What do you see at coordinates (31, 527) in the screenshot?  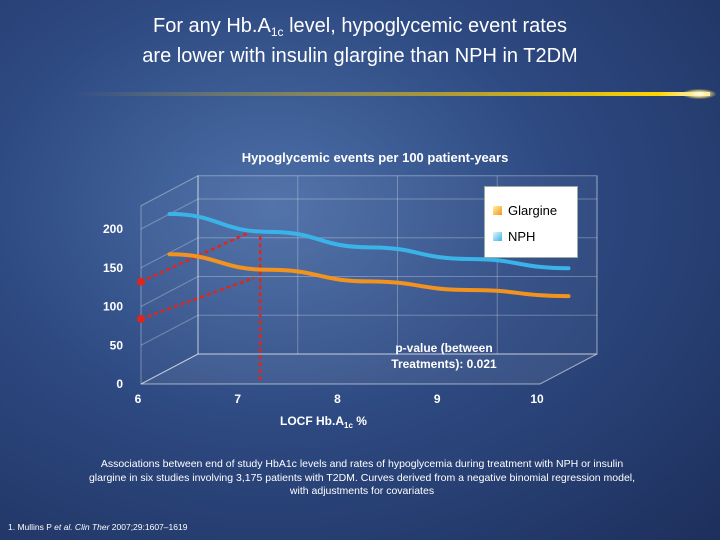 I see `reference-authors: 1. Mullins P` at bounding box center [31, 527].